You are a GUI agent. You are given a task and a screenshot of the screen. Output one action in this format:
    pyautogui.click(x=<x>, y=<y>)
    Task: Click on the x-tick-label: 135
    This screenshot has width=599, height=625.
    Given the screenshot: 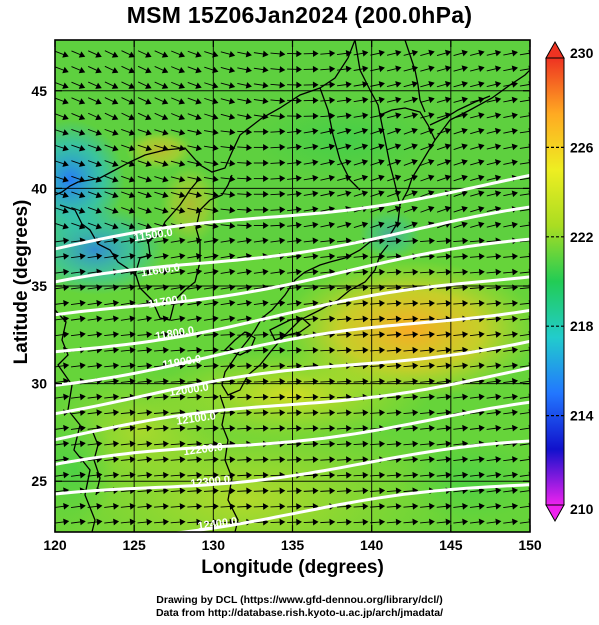 What is the action you would take?
    pyautogui.click(x=293, y=545)
    